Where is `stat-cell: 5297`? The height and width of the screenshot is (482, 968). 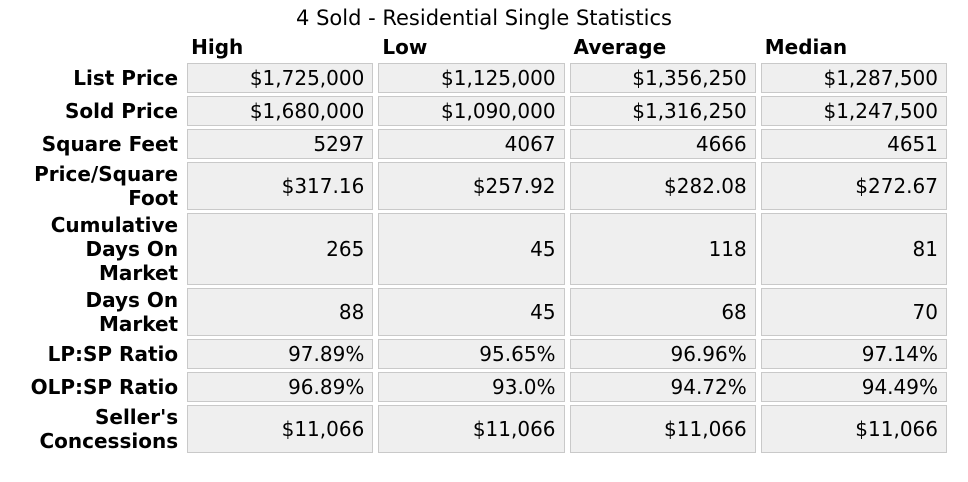 stat-cell: 5297 is located at coordinates (280, 144).